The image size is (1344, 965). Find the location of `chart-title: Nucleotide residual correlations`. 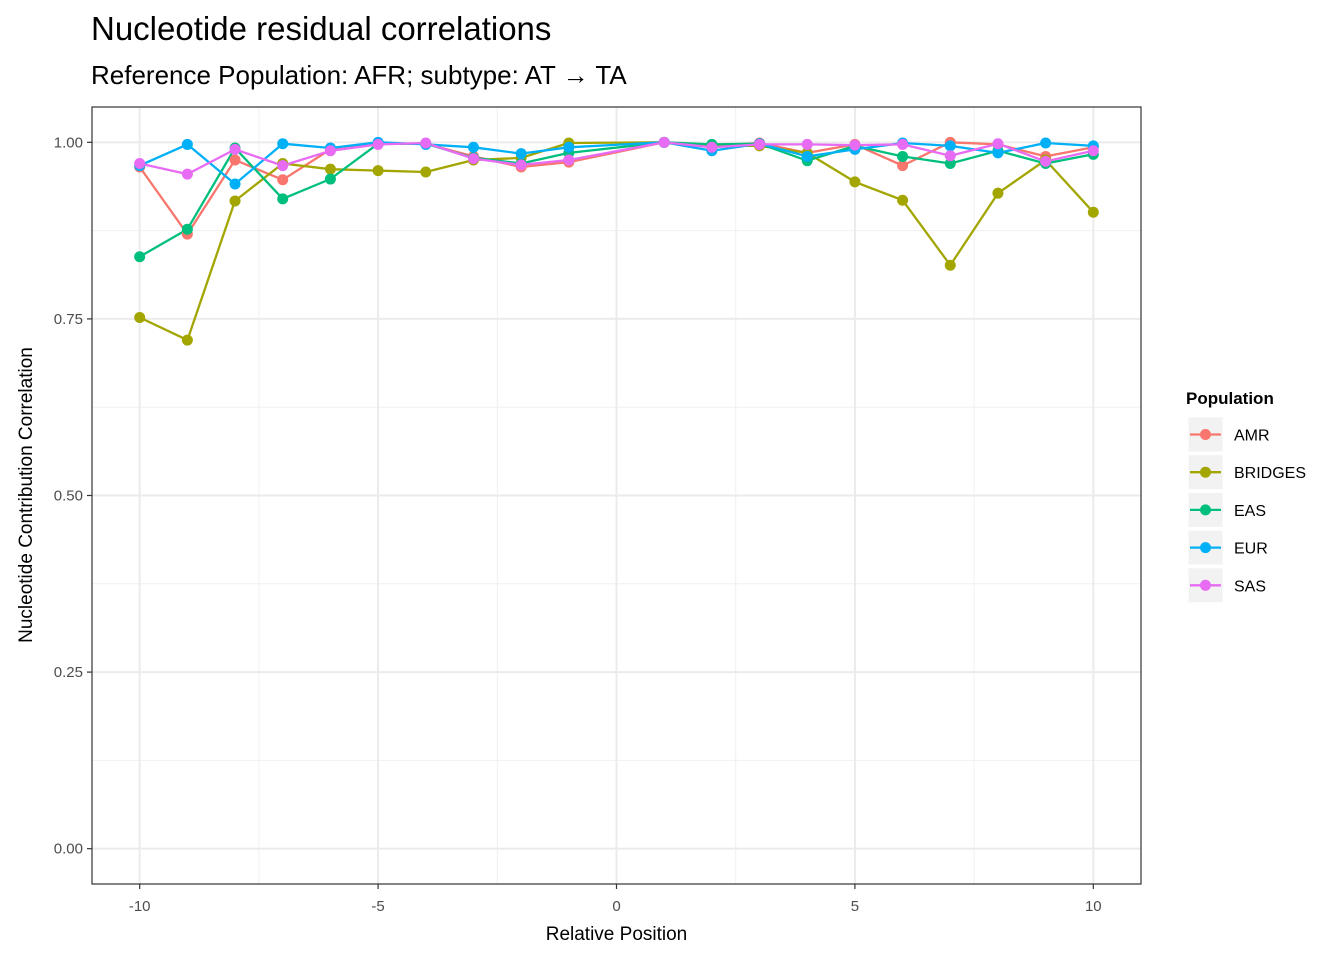

chart-title: Nucleotide residual correlations is located at coordinates (321, 28).